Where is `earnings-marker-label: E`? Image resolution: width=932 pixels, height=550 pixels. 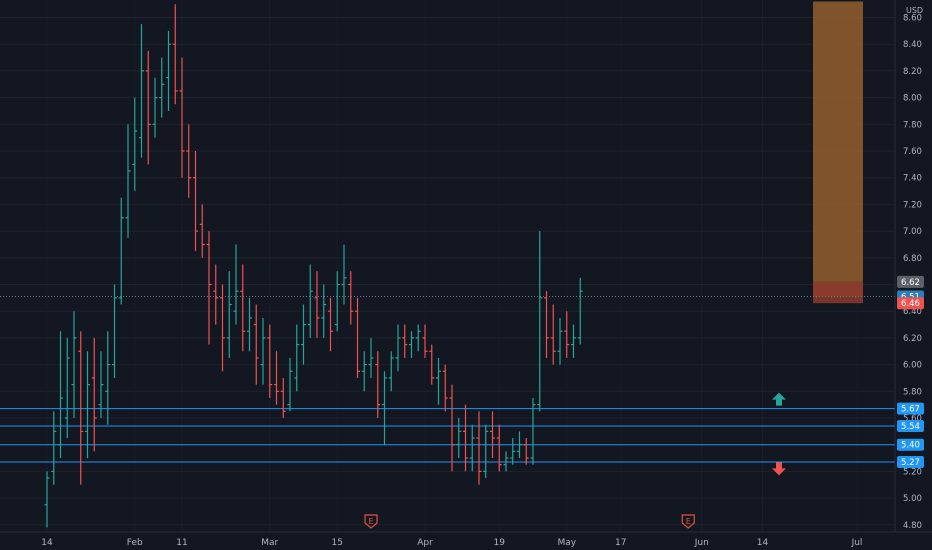
earnings-marker-label: E is located at coordinates (370, 521).